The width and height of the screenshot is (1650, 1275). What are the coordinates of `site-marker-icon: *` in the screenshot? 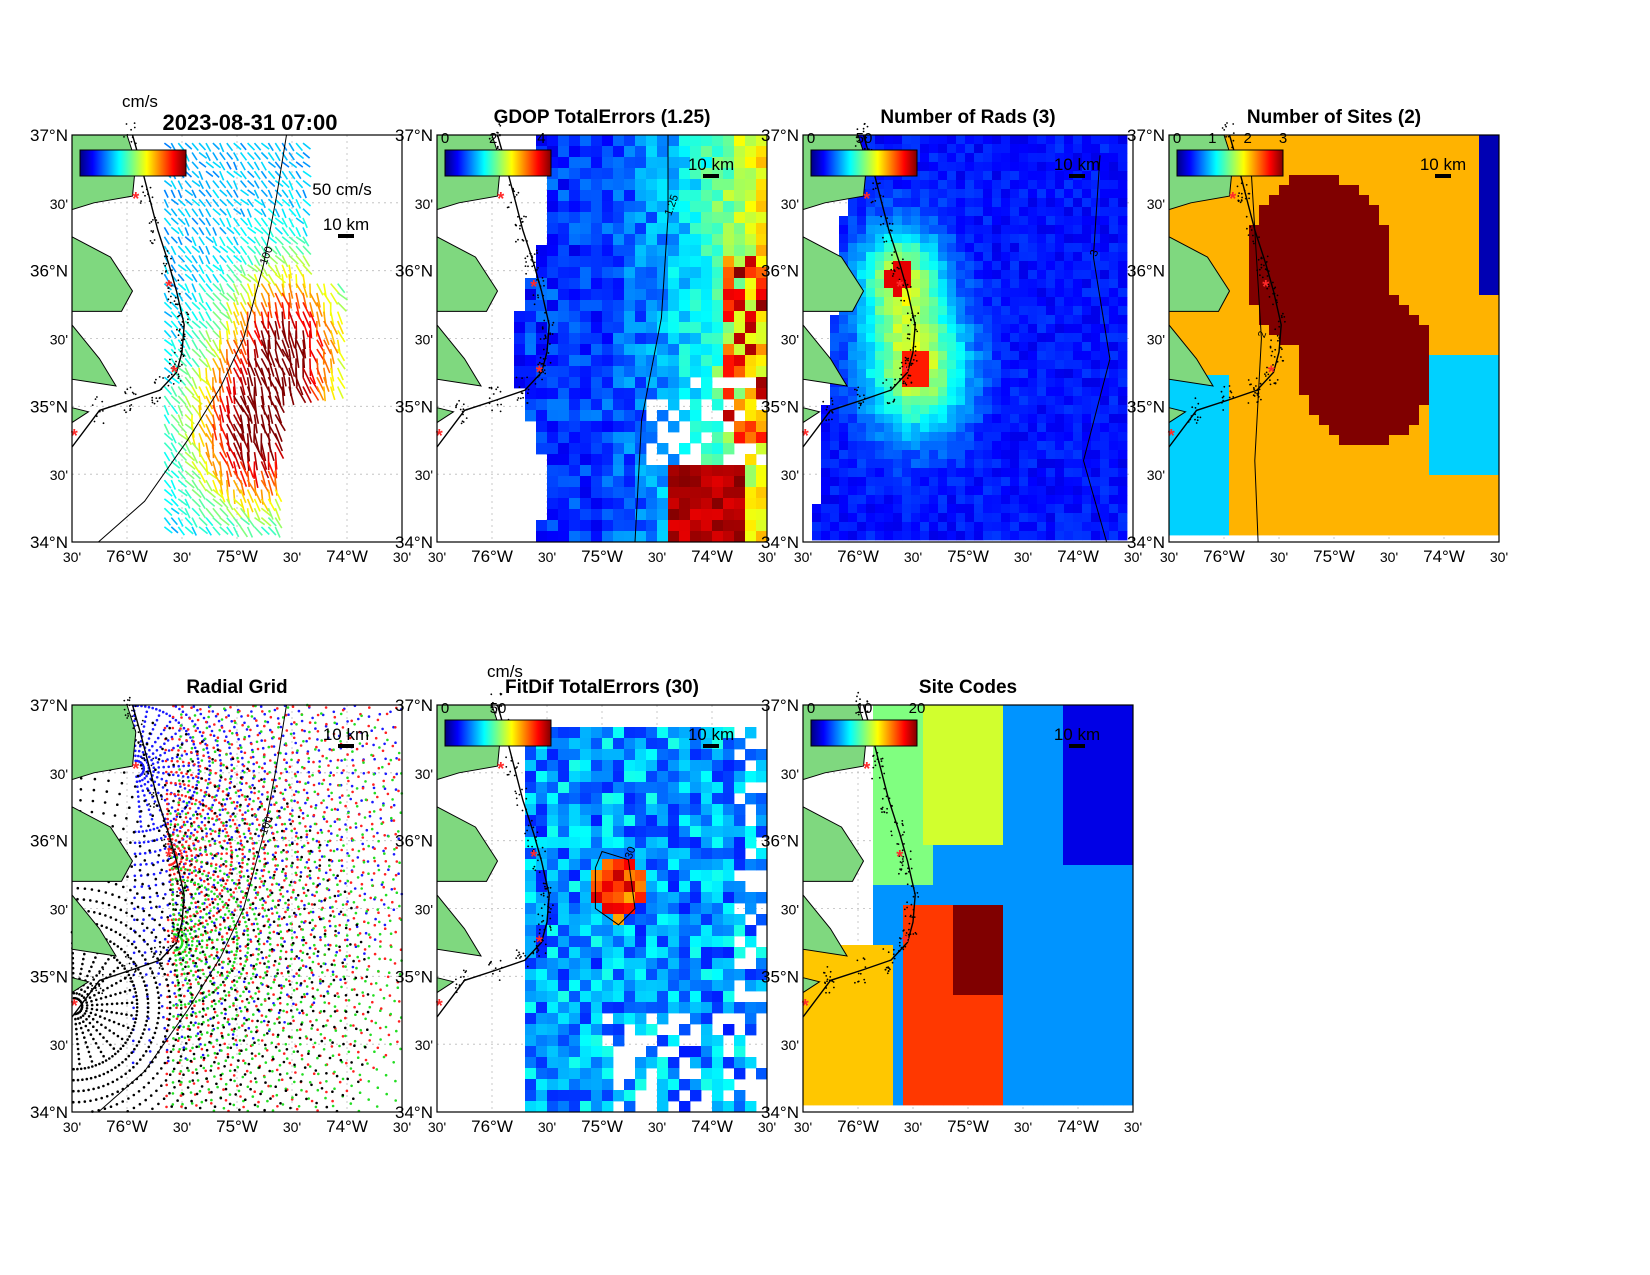 It's located at (866, 199).